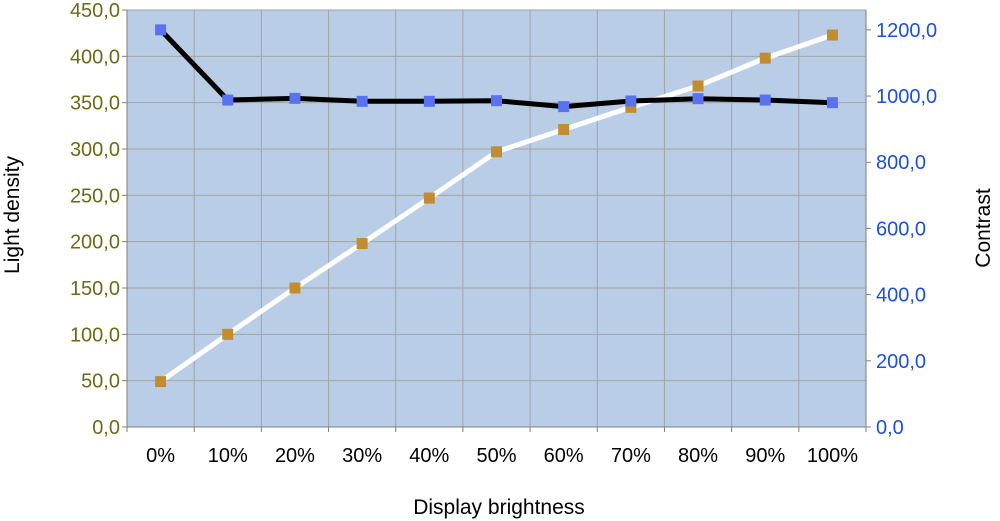 This screenshot has height=521, width=1000. Describe the element at coordinates (295, 456) in the screenshot. I see `x-tick-label: 20%` at that location.